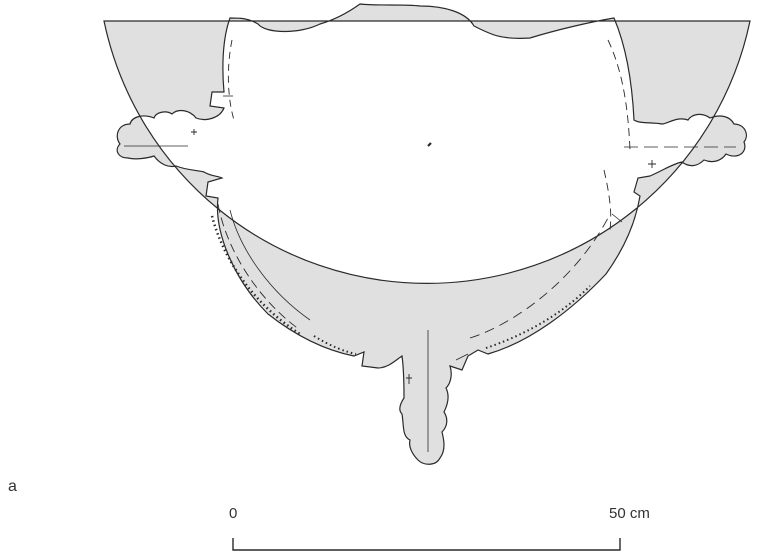 The image size is (762, 554). What do you see at coordinates (12, 486) in the screenshot?
I see `panel-label: a` at bounding box center [12, 486].